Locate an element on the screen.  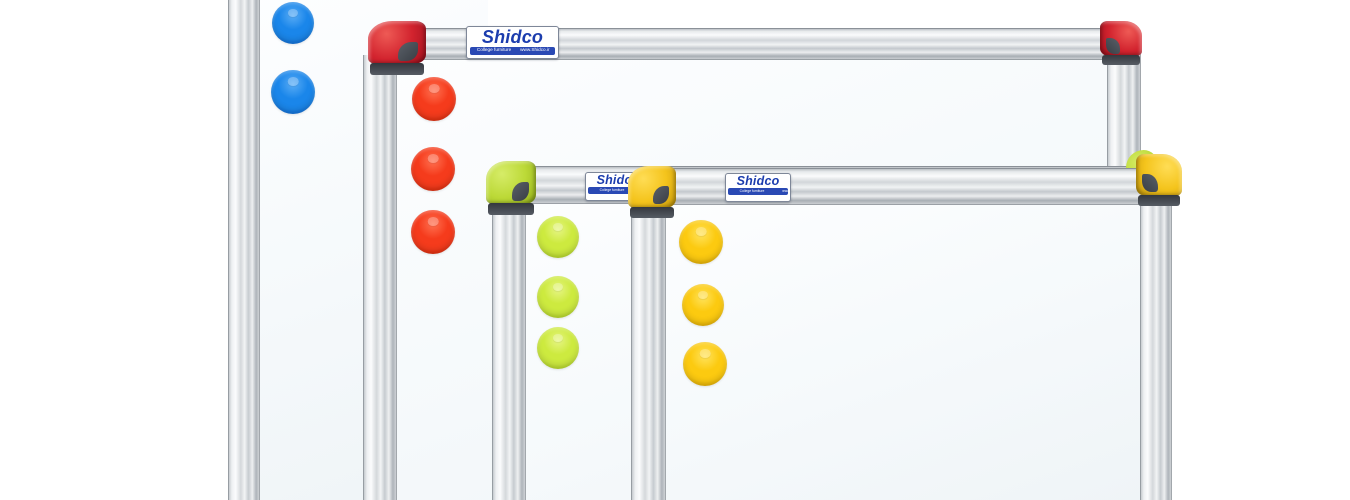
whiteboard-green-left-frame is located at coordinates (509, 348).